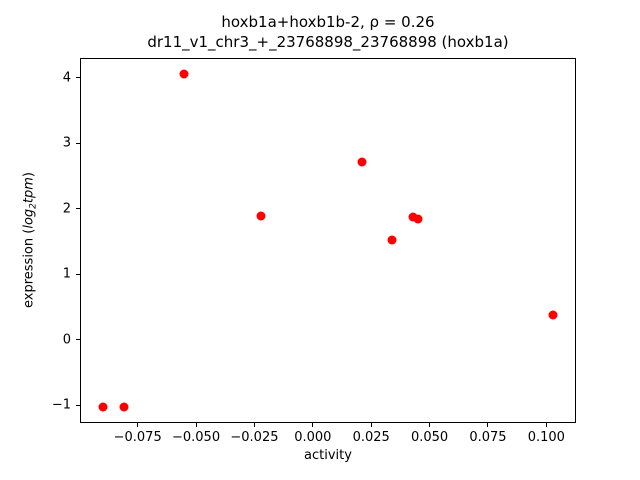 The height and width of the screenshot is (480, 640). I want to click on y-tick-label: 2, so click(66, 209).